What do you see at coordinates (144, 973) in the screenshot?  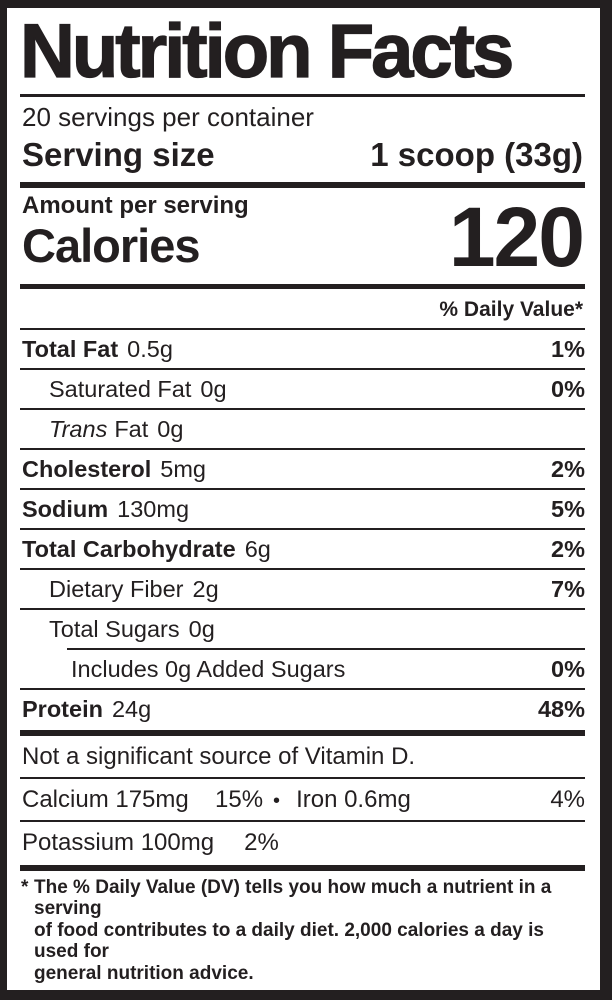 I see `footnote-line: general nutrition advice.` at bounding box center [144, 973].